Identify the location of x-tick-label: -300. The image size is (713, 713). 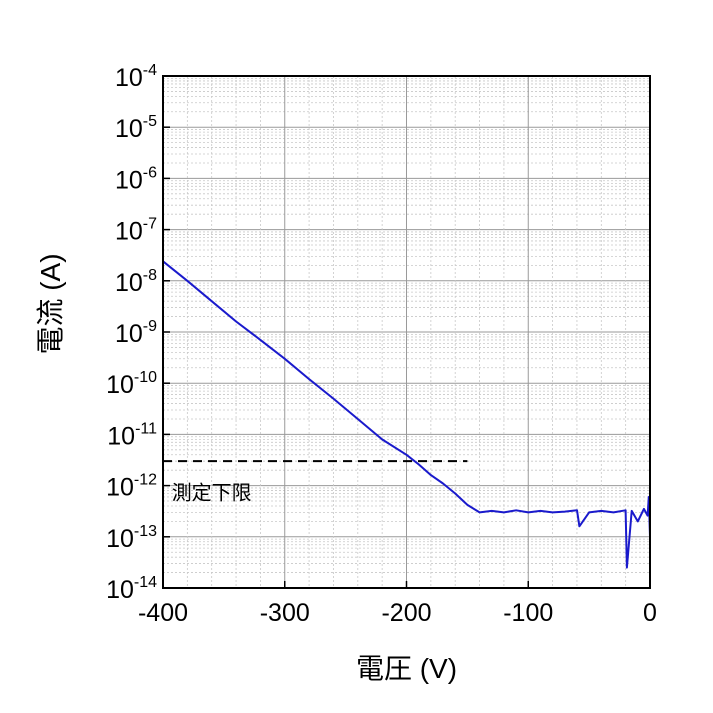
(285, 613).